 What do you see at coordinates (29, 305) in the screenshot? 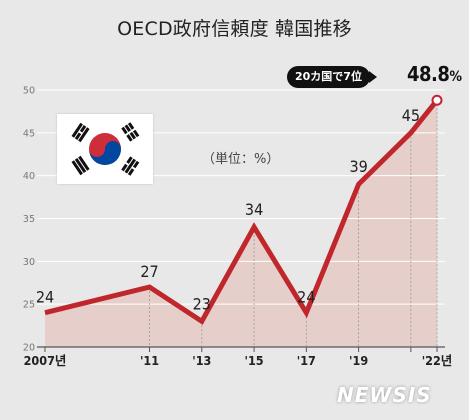
I see `y-tick-label: 25` at bounding box center [29, 305].